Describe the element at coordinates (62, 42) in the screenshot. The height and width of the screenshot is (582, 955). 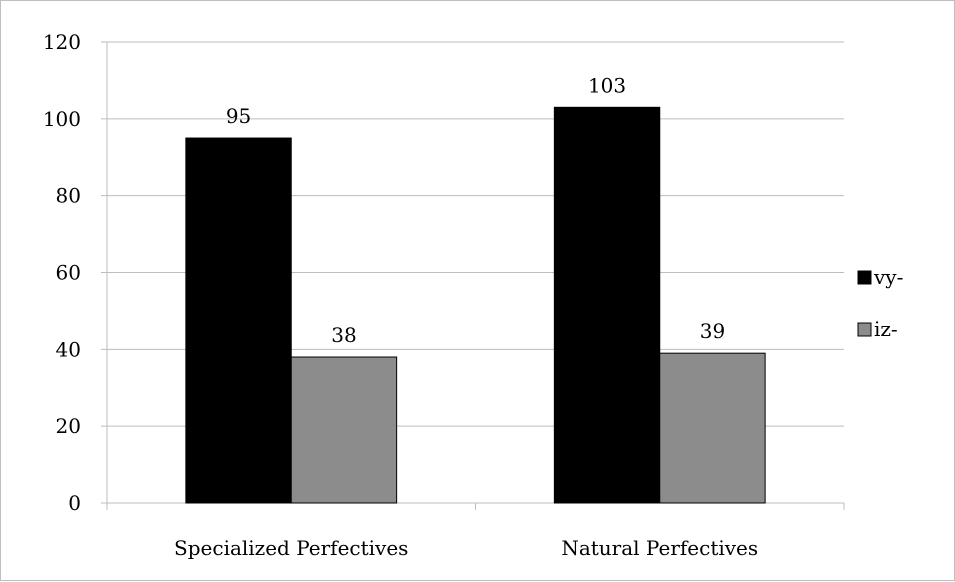
I see `y-tick-label: 120` at that location.